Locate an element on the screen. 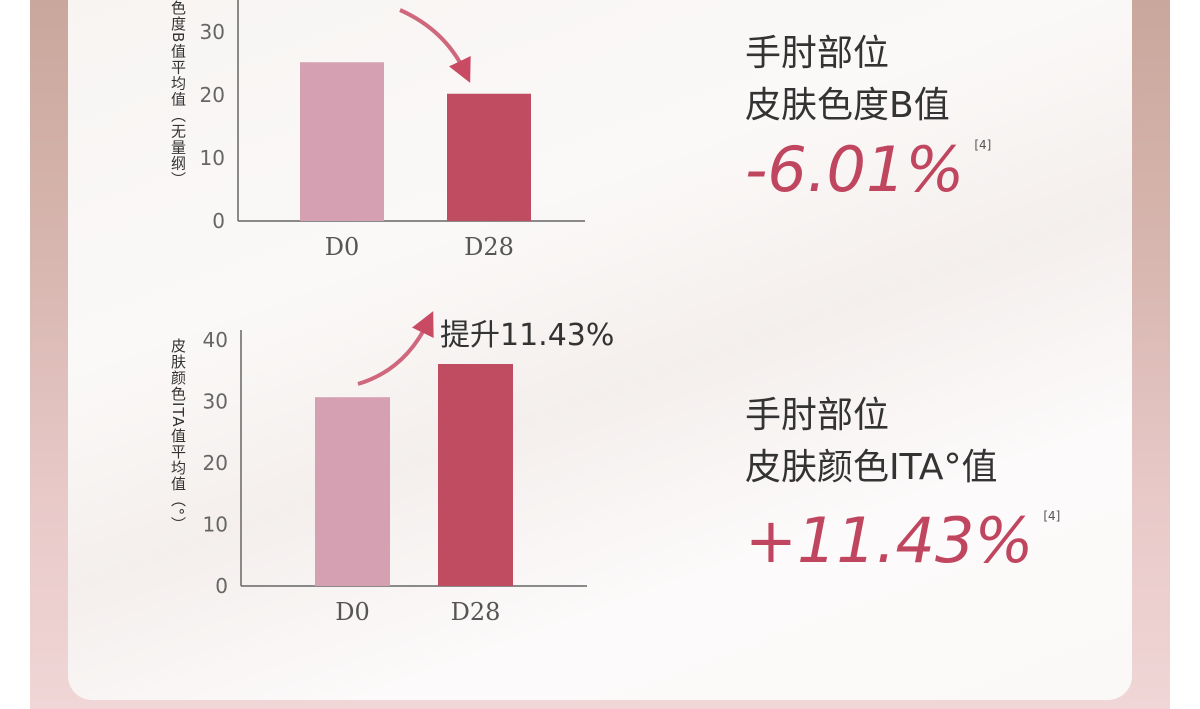 This screenshot has height=709, width=1200. increase-arrow-icon is located at coordinates (395, 348).